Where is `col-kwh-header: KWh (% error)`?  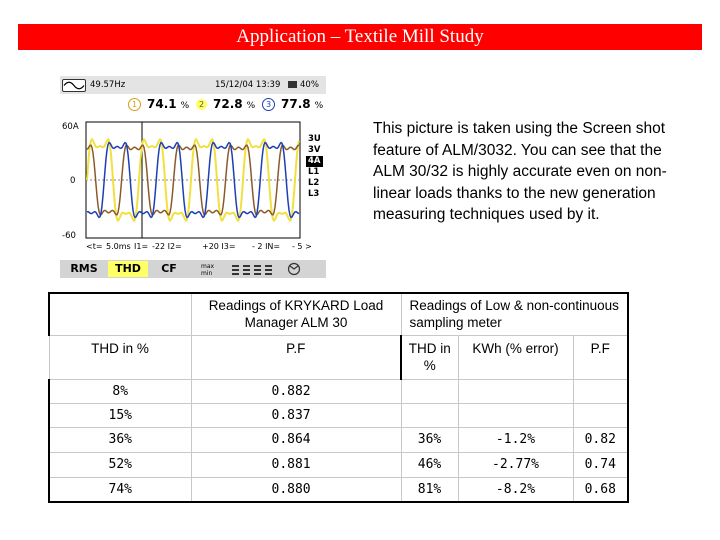
col-kwh-header: KWh (% error) is located at coordinates (515, 357).